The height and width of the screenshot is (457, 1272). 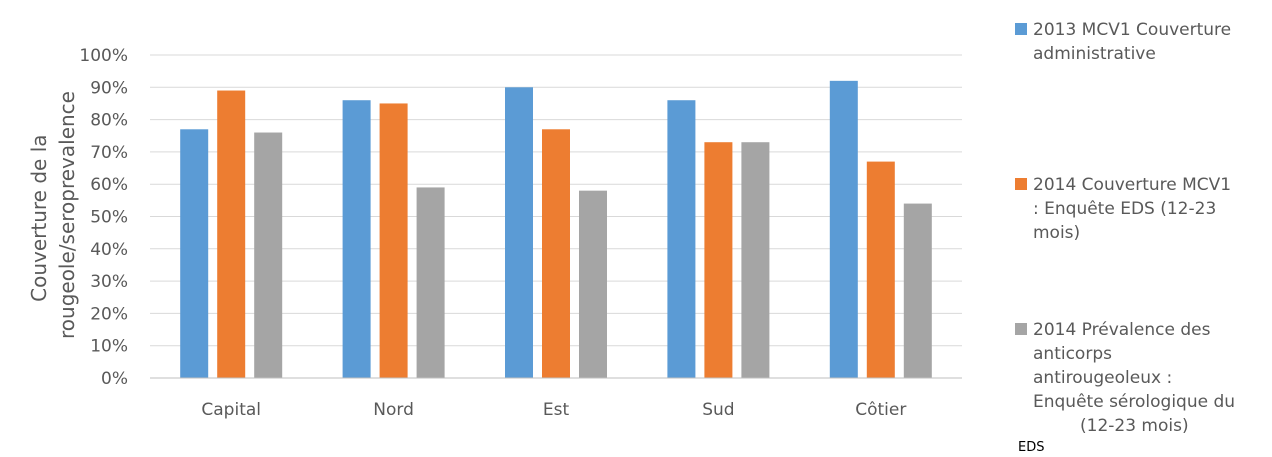 I want to click on legend-label-line: antirougeoleux :, so click(x=1103, y=378).